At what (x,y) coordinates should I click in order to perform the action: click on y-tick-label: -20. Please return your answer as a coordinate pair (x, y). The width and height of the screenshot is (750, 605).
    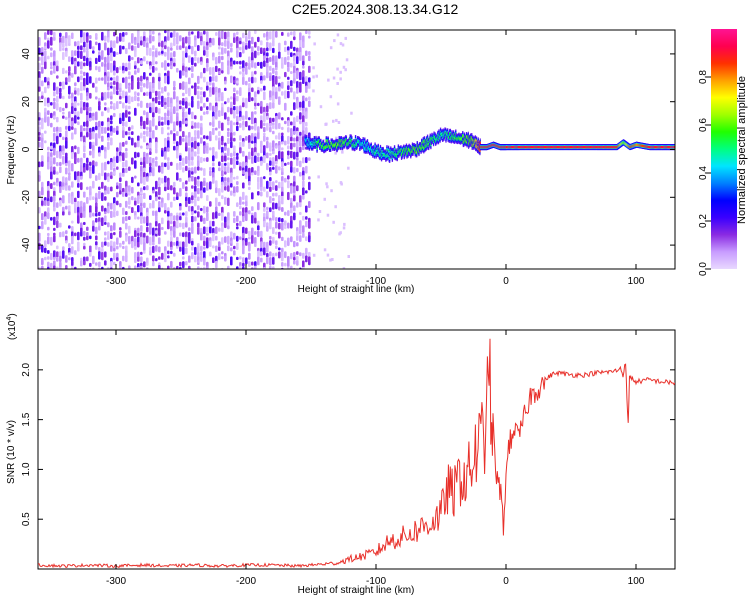
    Looking at the image, I should click on (26, 197).